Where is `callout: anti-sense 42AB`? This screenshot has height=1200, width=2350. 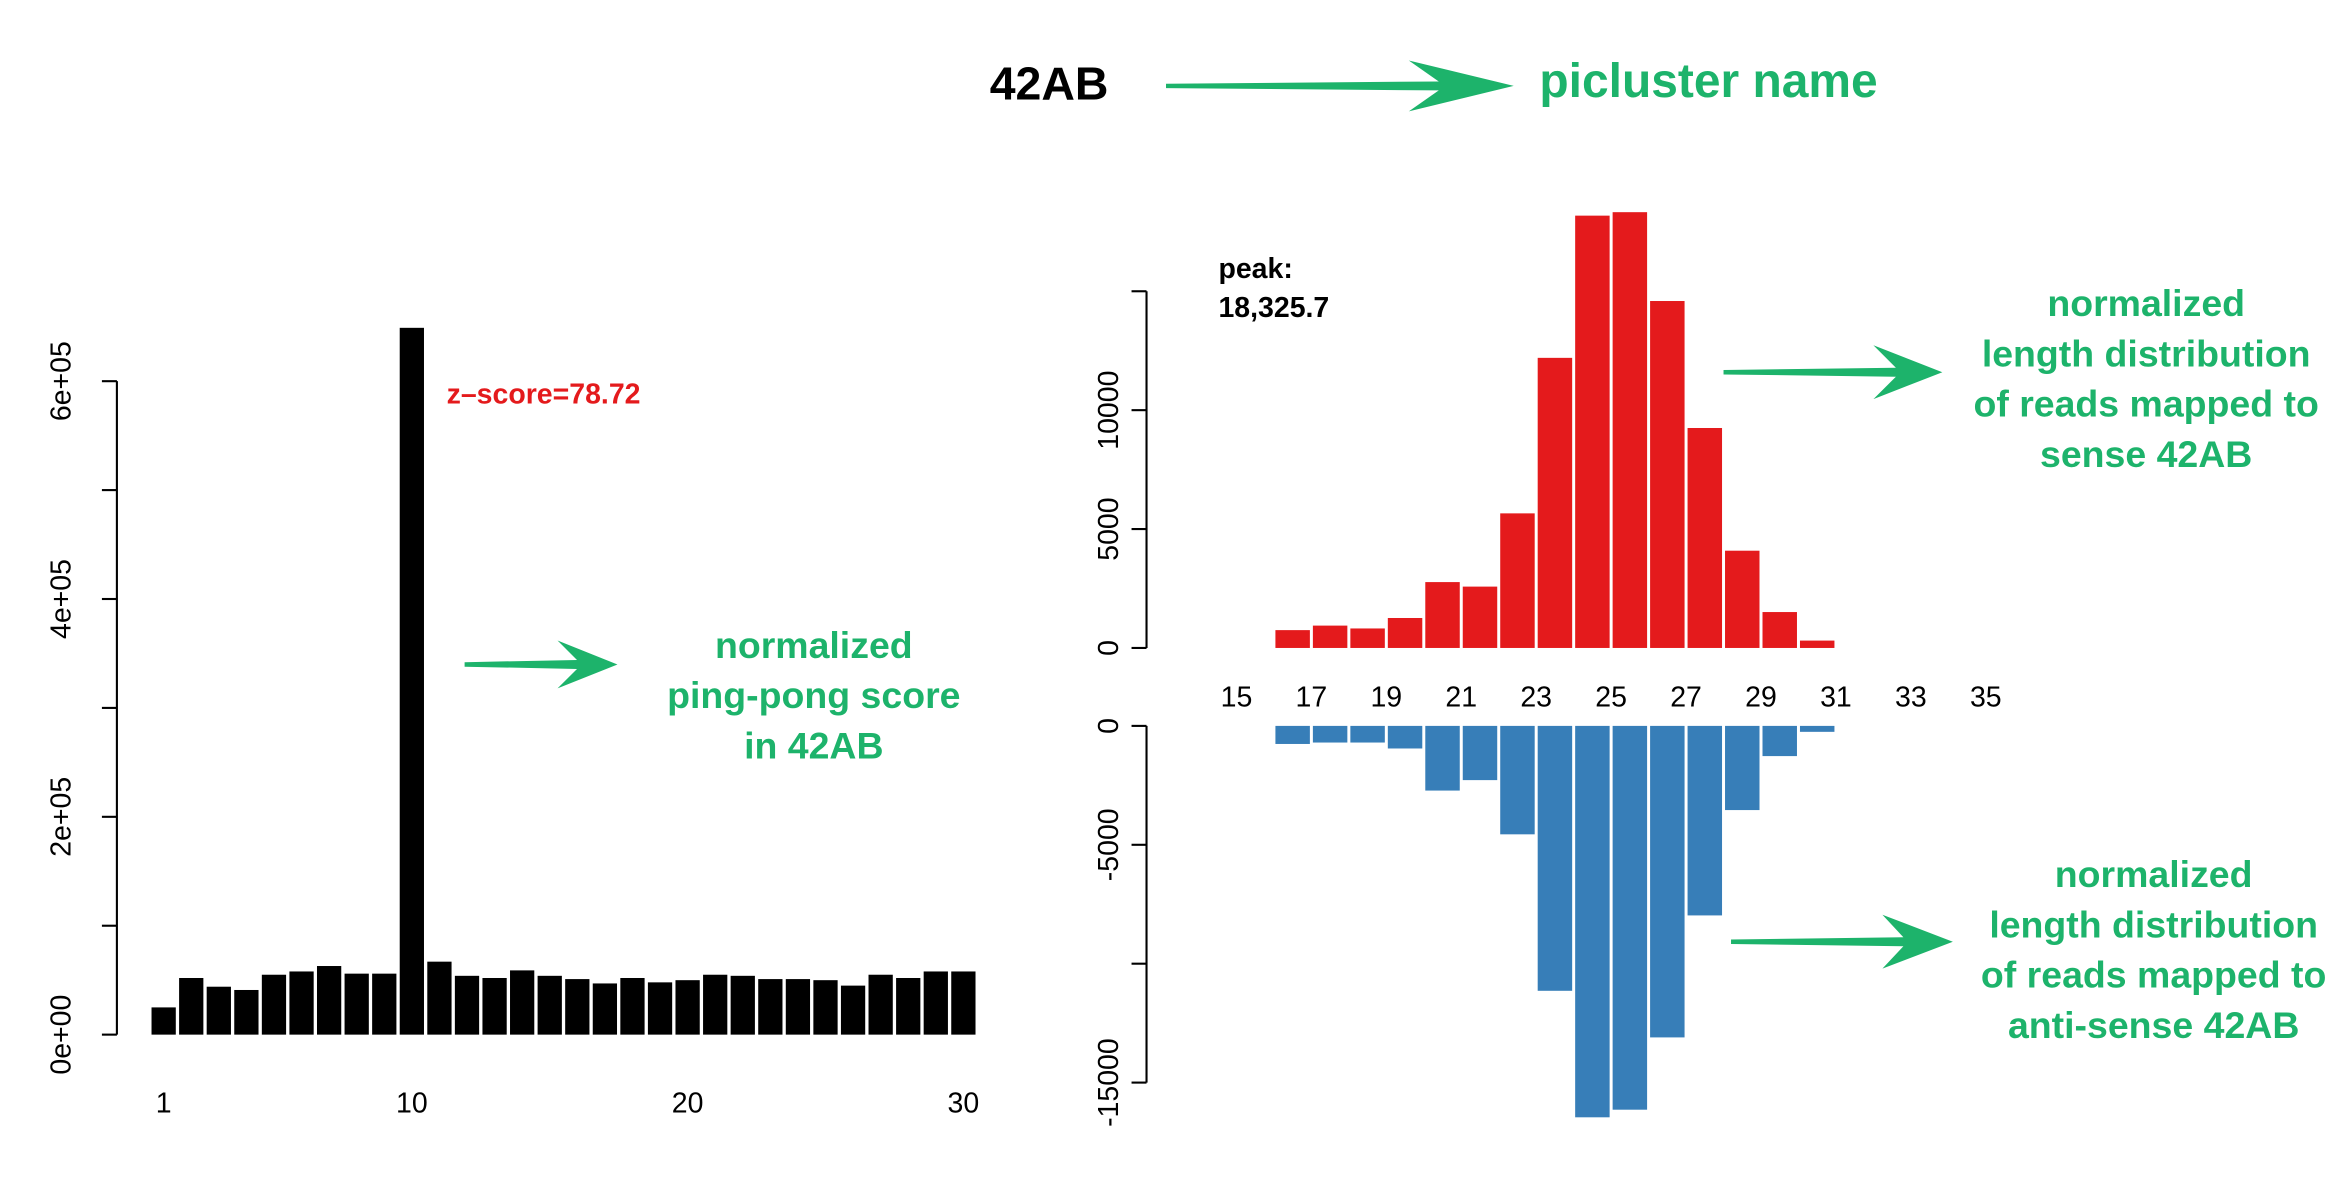 callout: anti-sense 42AB is located at coordinates (2153, 1025).